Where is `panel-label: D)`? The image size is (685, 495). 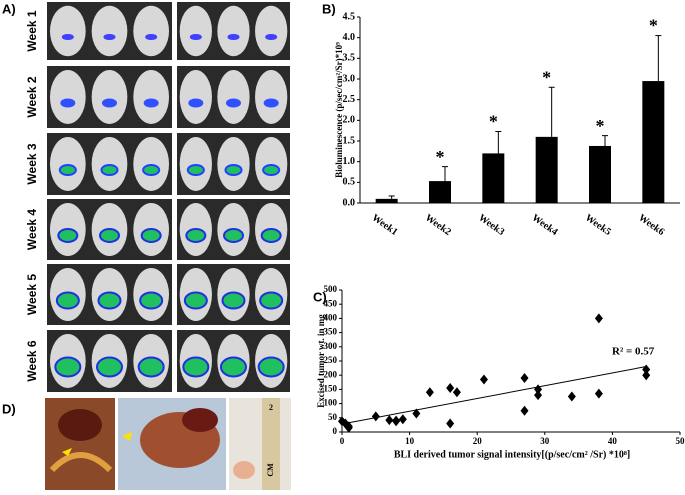 panel-label: D) is located at coordinates (9, 408).